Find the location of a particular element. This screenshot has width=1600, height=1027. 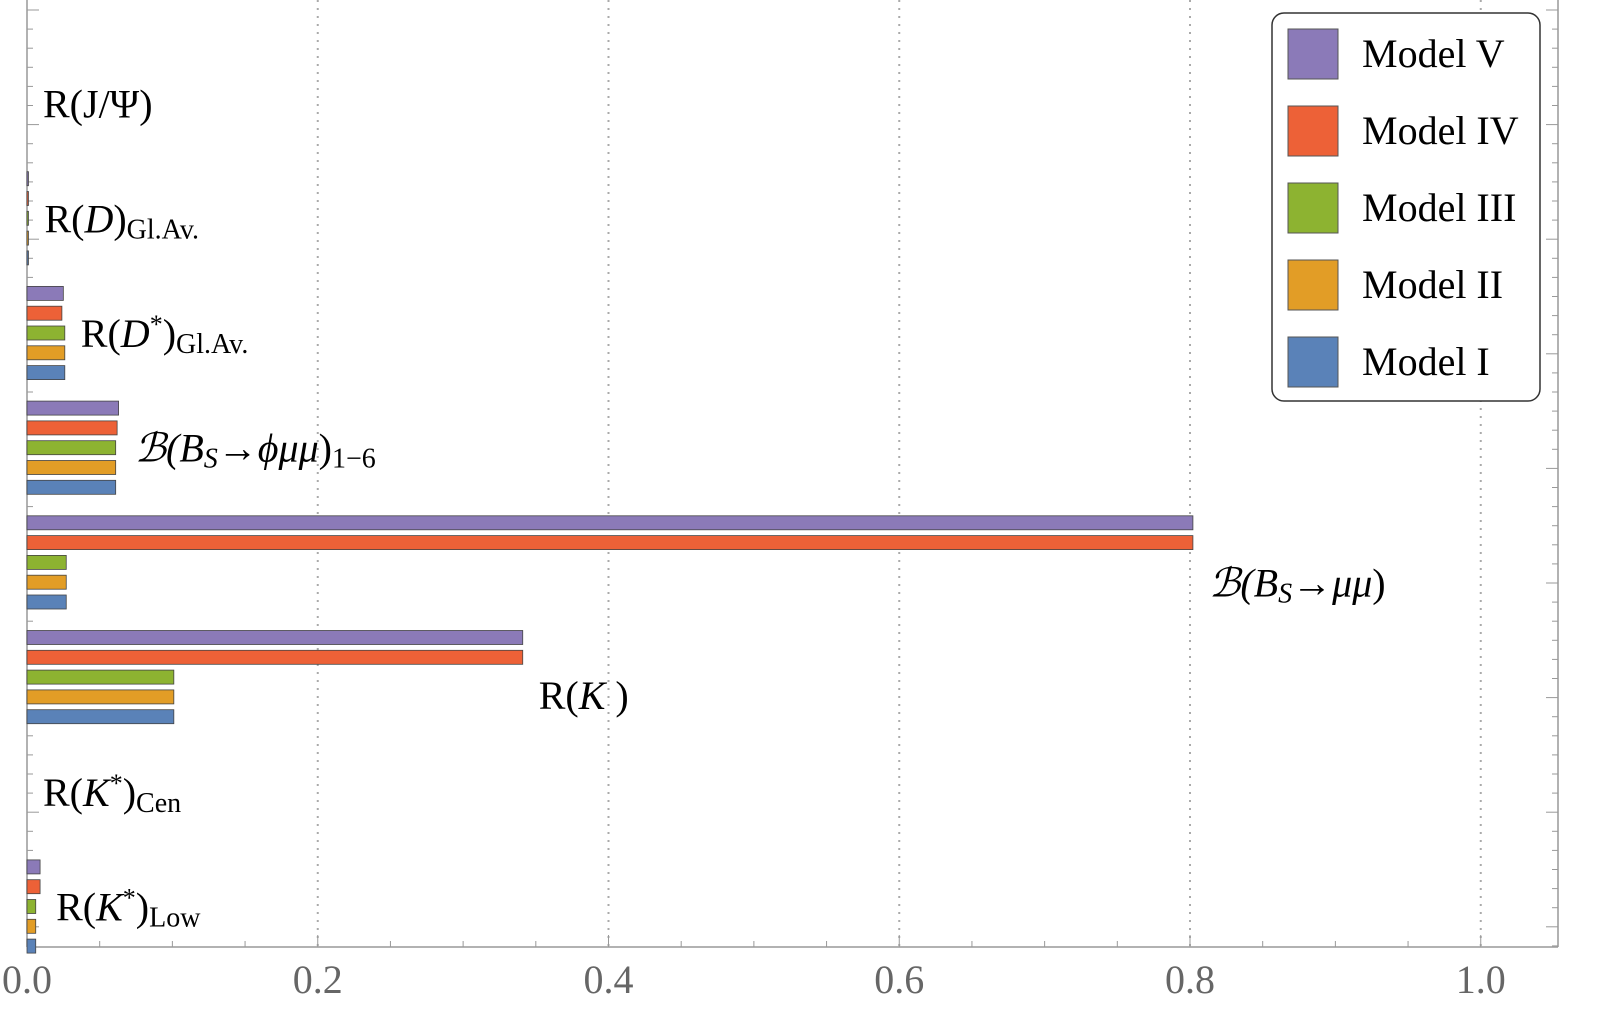

x-tick-label: 0.8 is located at coordinates (1190, 979).